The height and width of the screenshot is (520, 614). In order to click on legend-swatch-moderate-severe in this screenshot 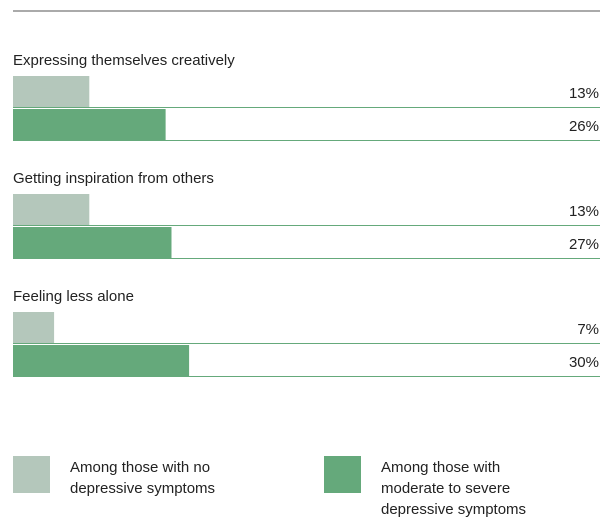, I will do `click(342, 474)`.